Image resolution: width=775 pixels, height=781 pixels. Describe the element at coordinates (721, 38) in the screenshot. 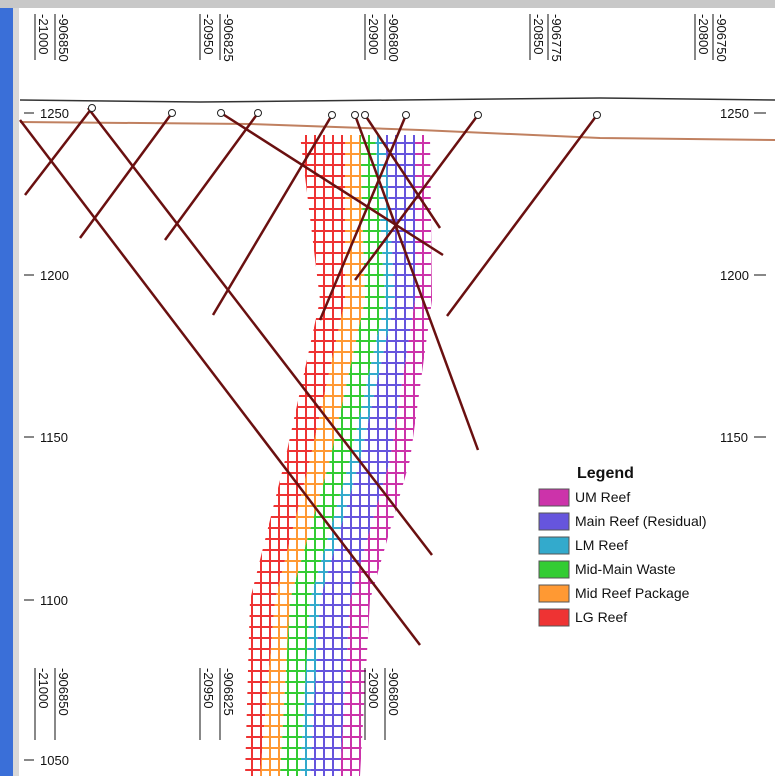

I see `top-axis-label: -906750` at that location.